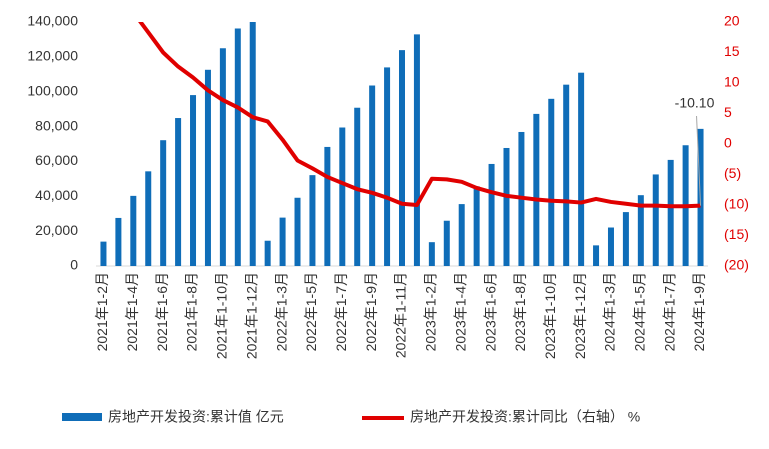 The image size is (769, 449). Describe the element at coordinates (401, 315) in the screenshot. I see `x-tick-label: 2022年1-11月` at that location.